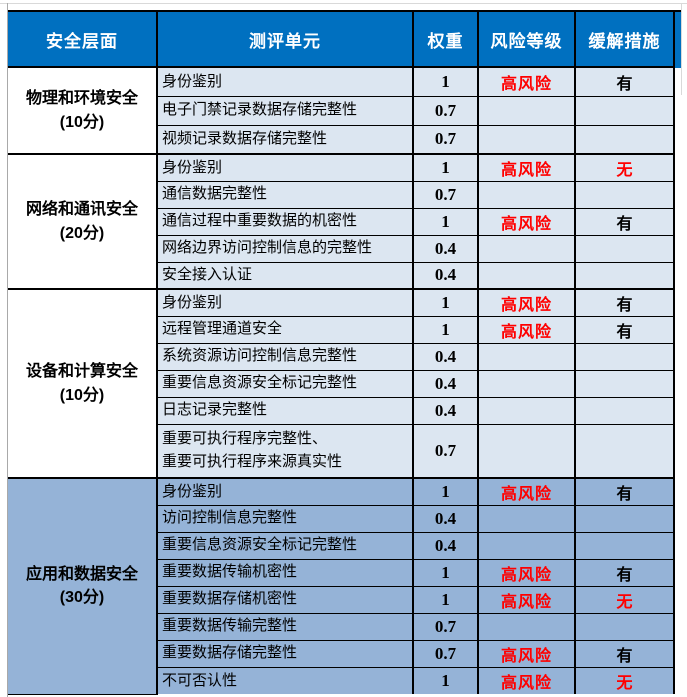  I want to click on unit-line-2: 重要可执行程序来源真实性, so click(252, 461).